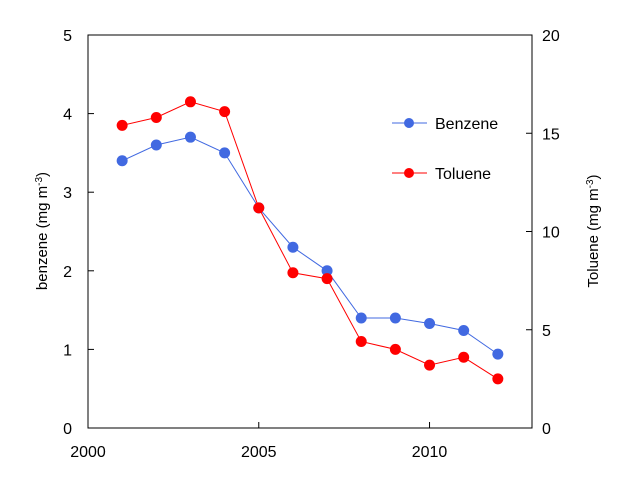 The height and width of the screenshot is (501, 628). I want to click on left-tick-label: 3, so click(67, 193).